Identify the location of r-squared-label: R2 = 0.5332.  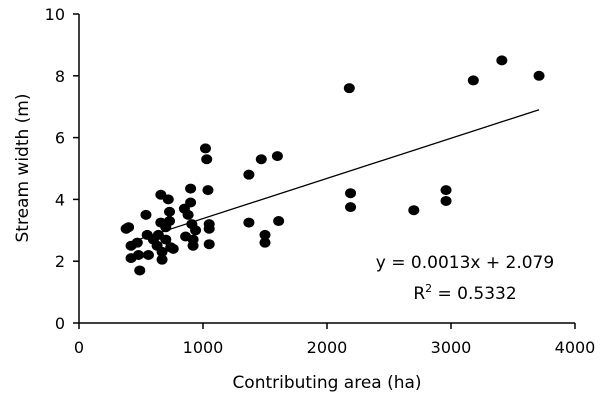
(464, 293).